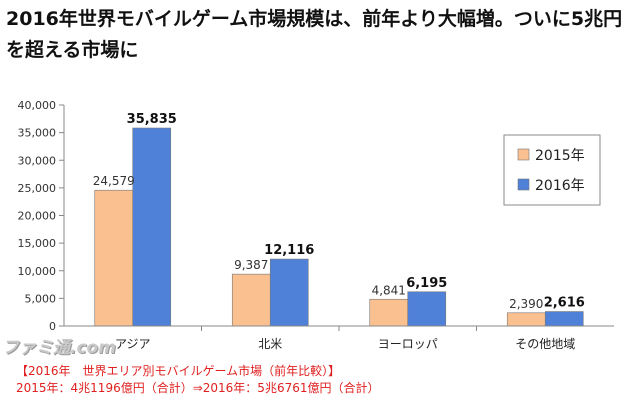 Image resolution: width=630 pixels, height=407 pixels. What do you see at coordinates (152, 119) in the screenshot?
I see `data-label-2016: 35,835` at bounding box center [152, 119].